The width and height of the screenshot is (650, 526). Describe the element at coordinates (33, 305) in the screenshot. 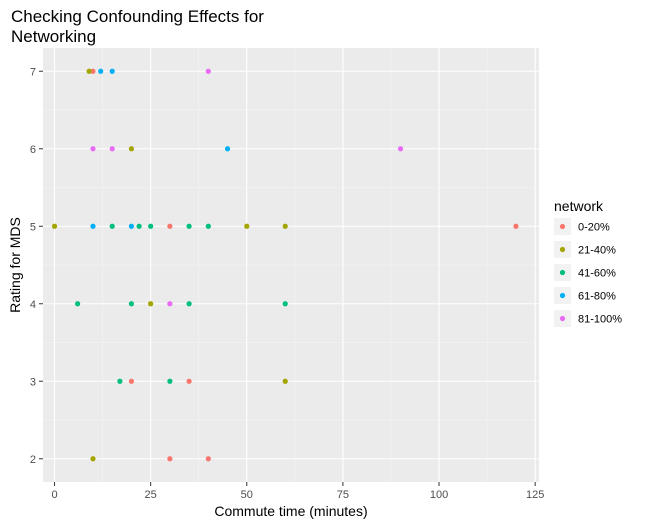

I see `y-tick-label: 4` at that location.